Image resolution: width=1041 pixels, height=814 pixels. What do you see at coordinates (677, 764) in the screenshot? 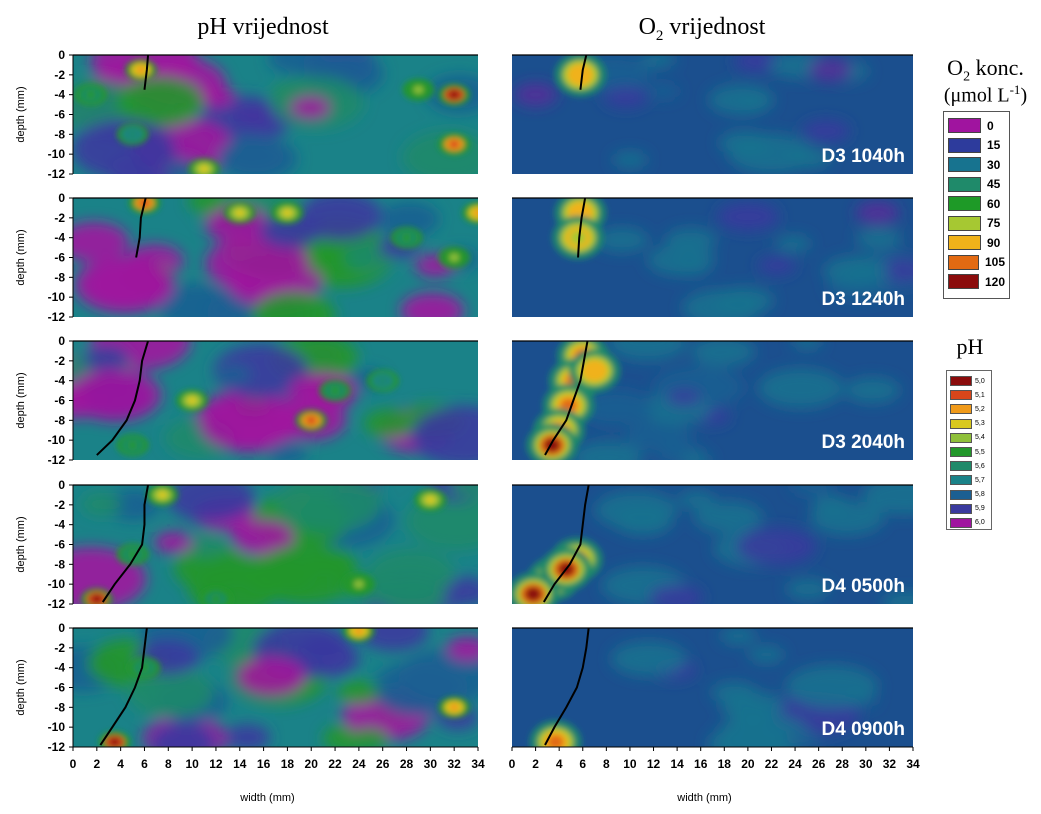
I see `x-tick-label: 14` at bounding box center [677, 764].